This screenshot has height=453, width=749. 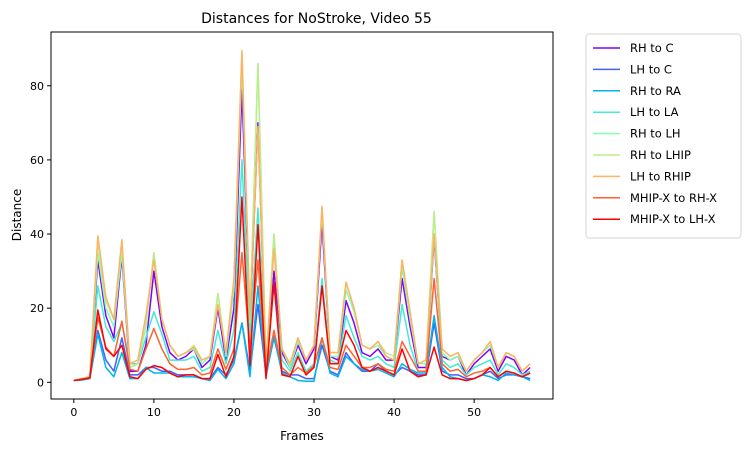 What do you see at coordinates (234, 412) in the screenshot?
I see `x-tick-label: 20` at bounding box center [234, 412].